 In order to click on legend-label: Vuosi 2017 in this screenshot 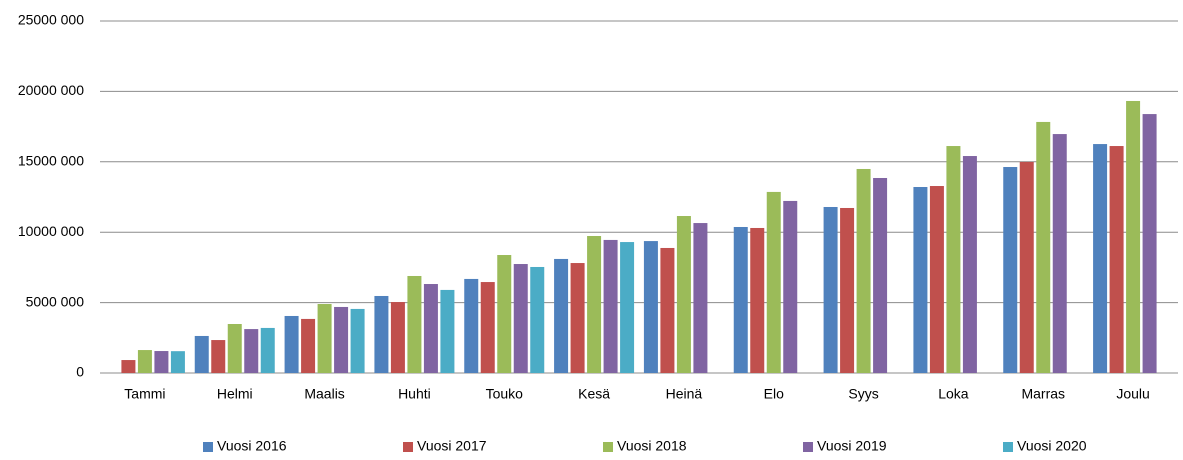, I will do `click(452, 446)`.